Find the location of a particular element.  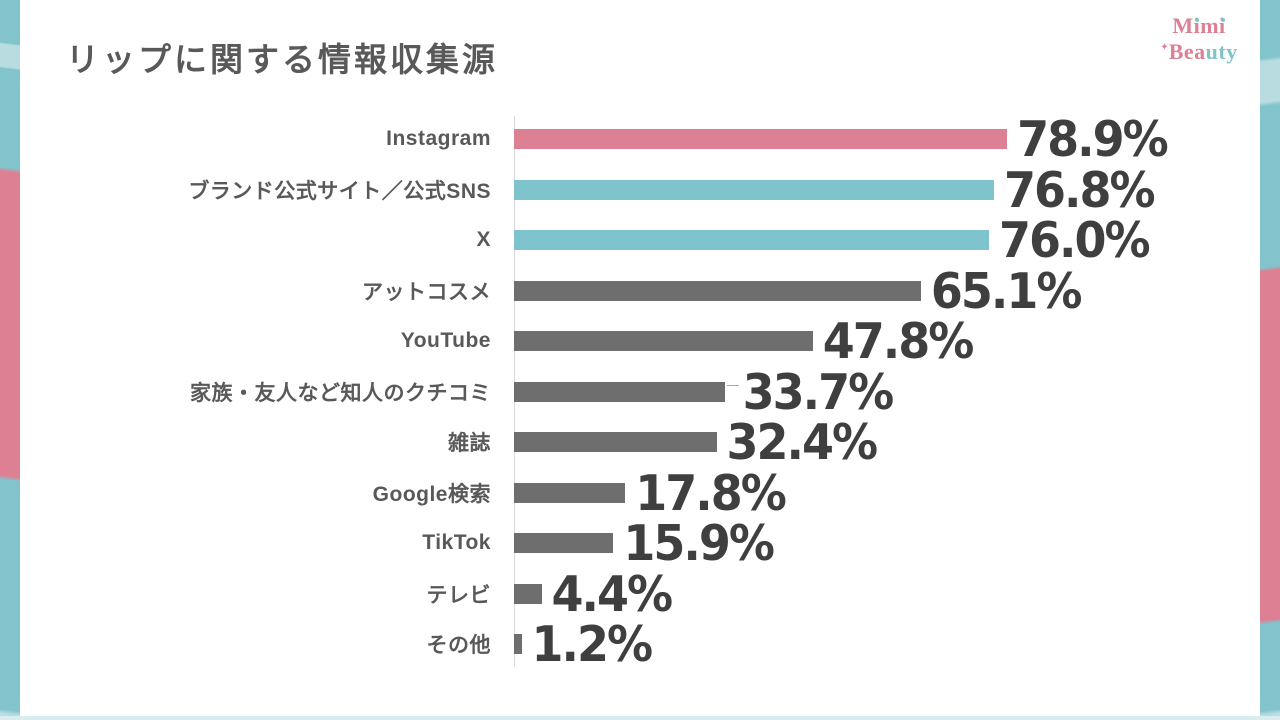

chart-row: Instagram 78.9% is located at coordinates (640, 139).